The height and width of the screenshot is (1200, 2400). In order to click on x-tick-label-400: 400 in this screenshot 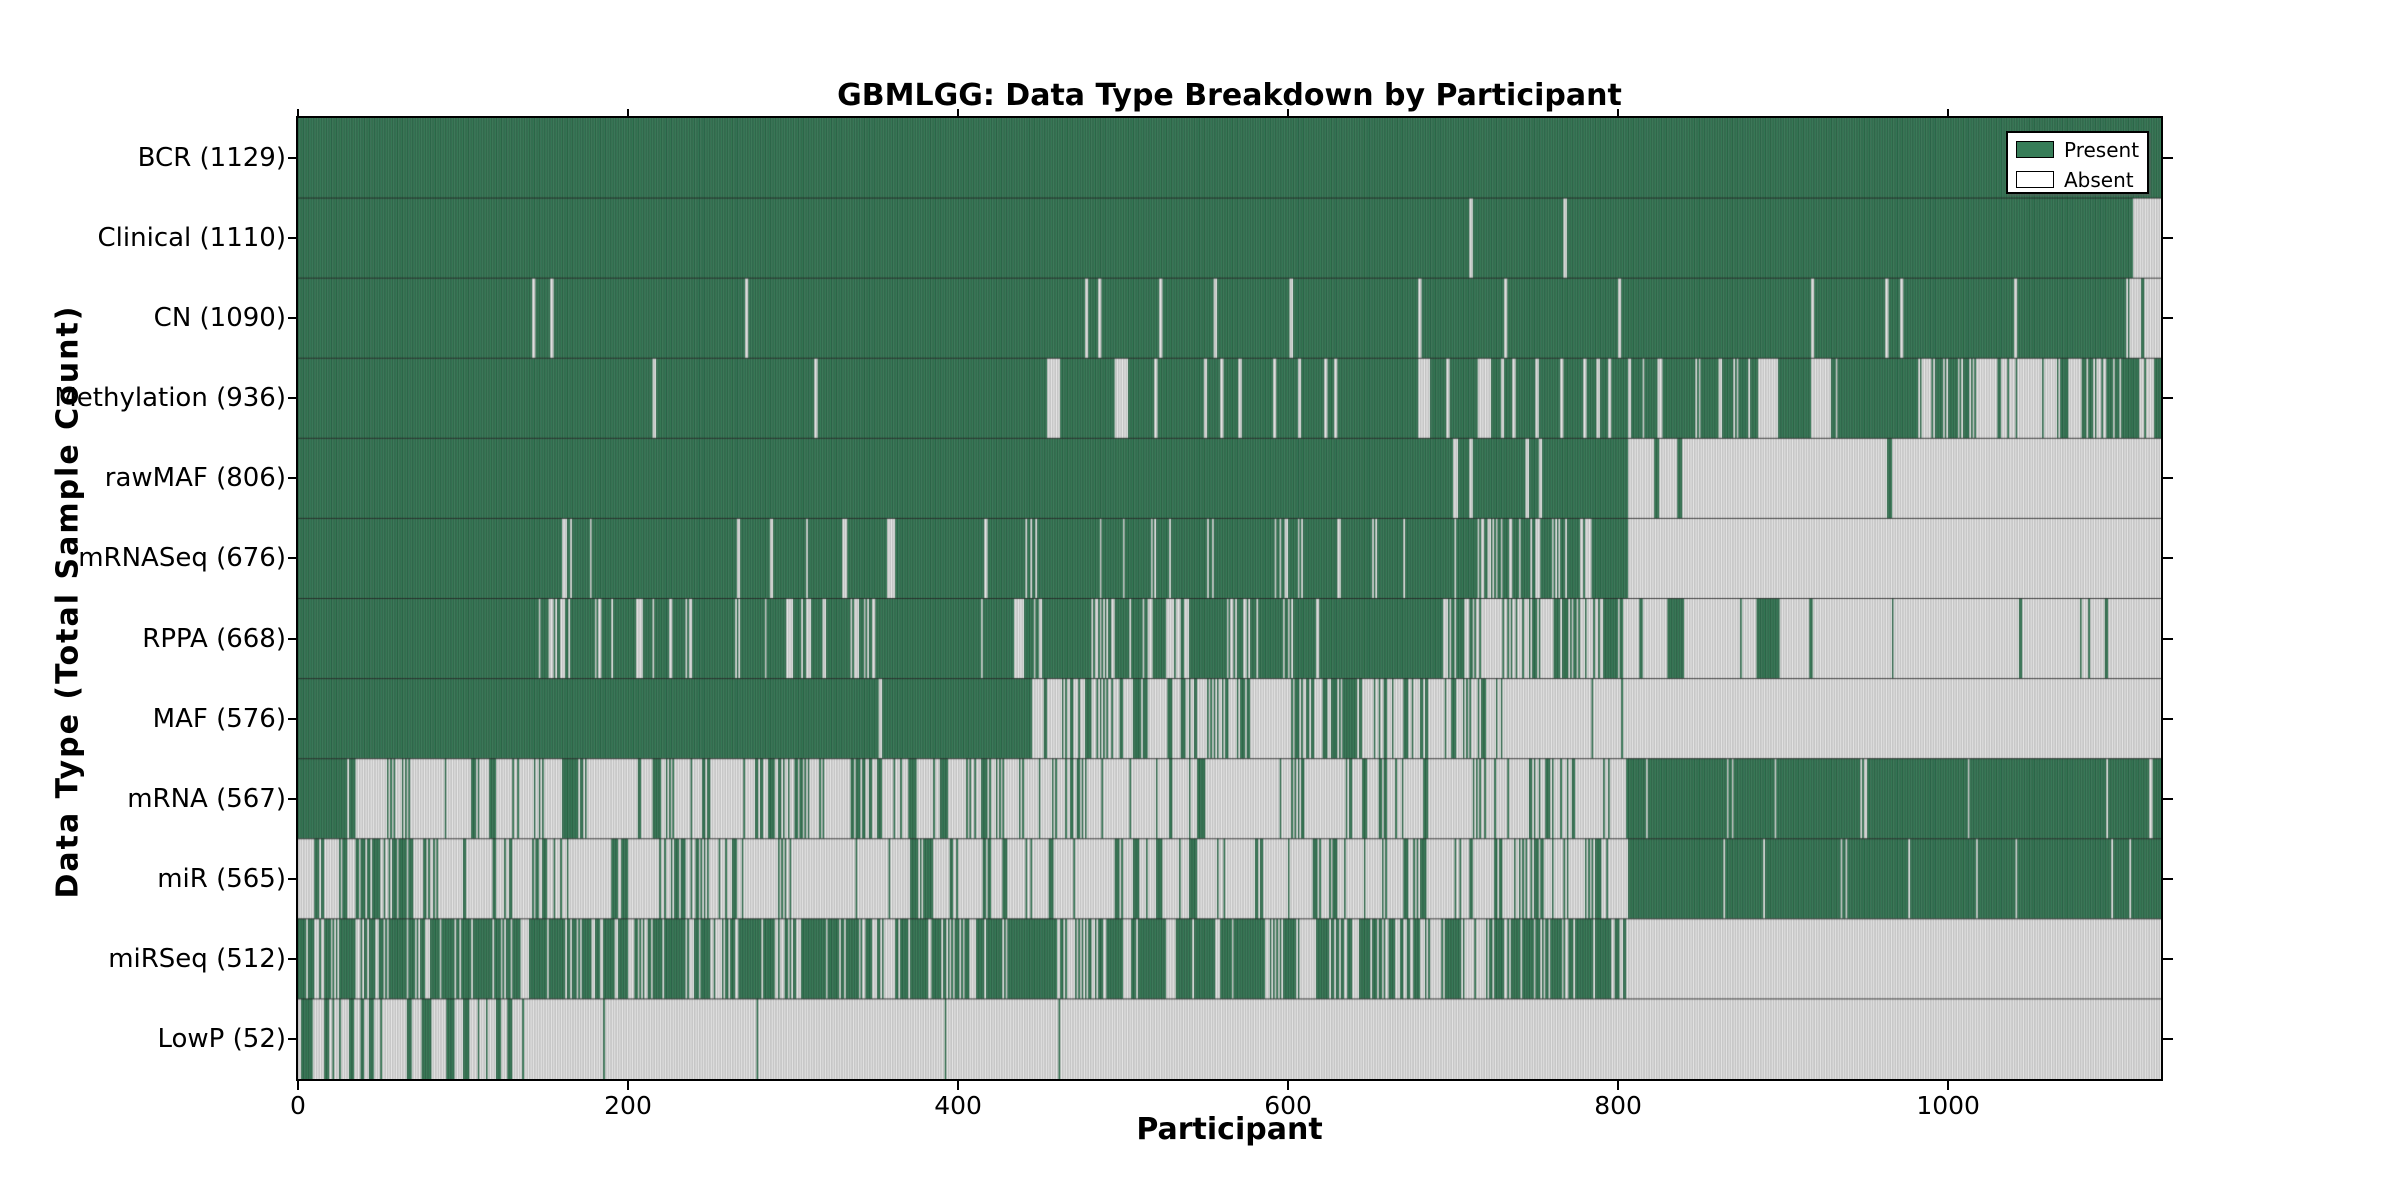, I will do `click(958, 1105)`.